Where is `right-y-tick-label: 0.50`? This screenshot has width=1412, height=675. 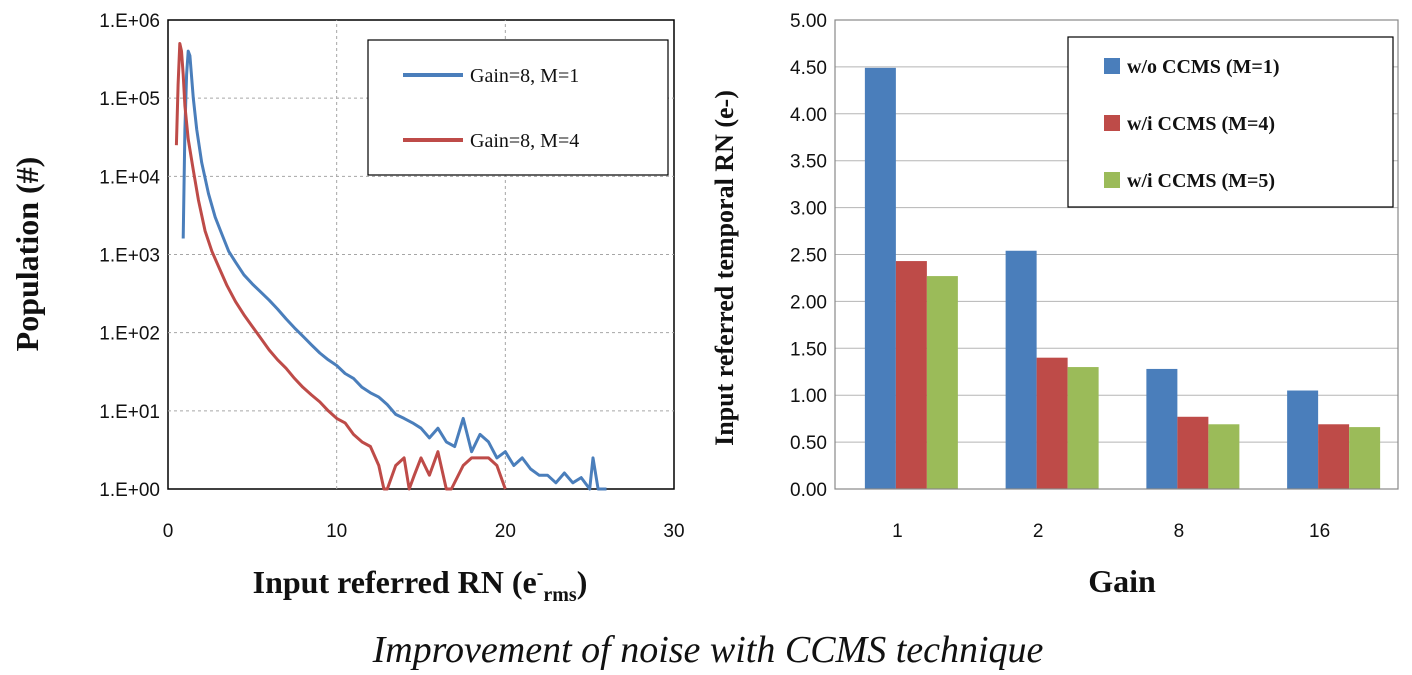
right-y-tick-label: 0.50 is located at coordinates (808, 443).